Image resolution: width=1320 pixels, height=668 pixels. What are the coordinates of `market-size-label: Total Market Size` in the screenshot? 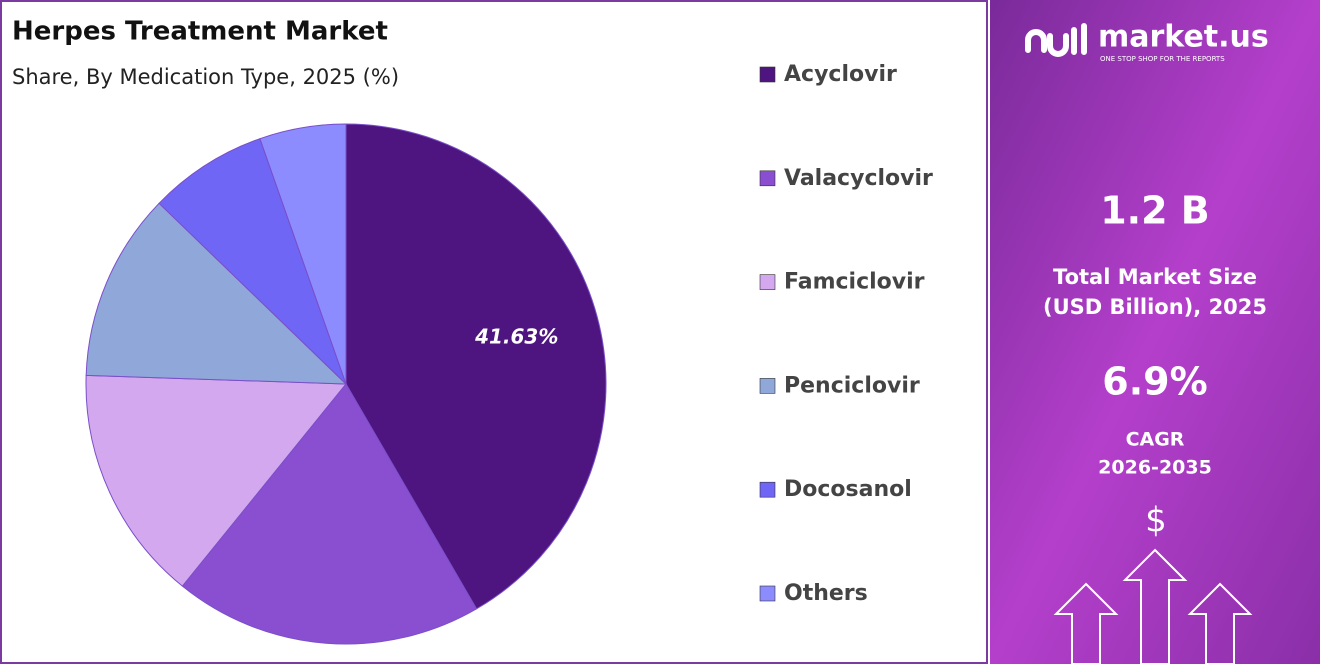 It's located at (1155, 277).